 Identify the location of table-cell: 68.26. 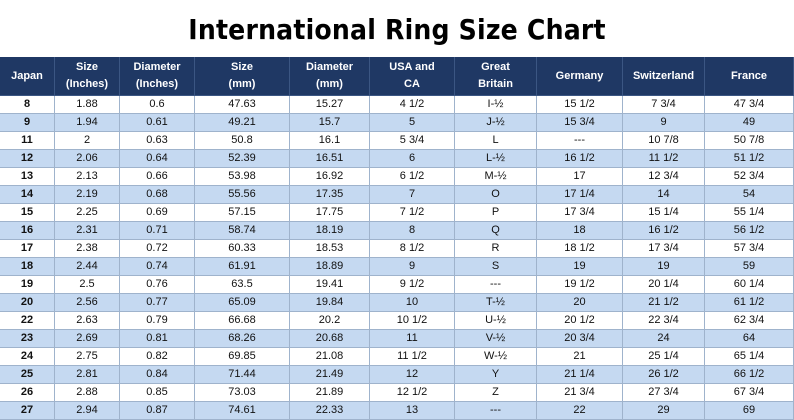
(242, 339).